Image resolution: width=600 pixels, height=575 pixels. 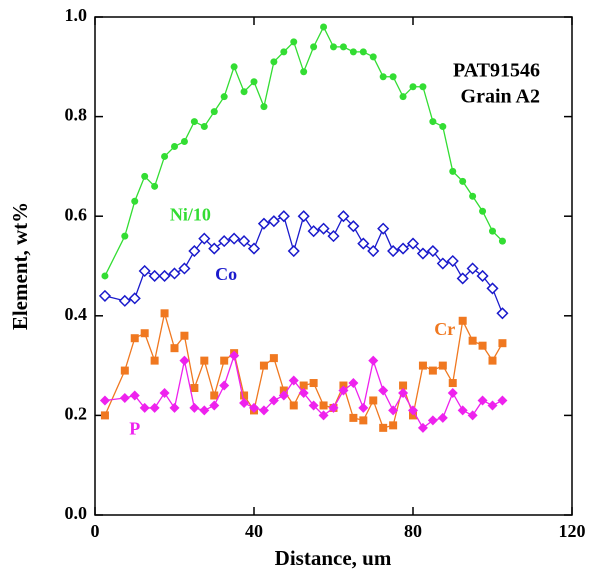 What do you see at coordinates (76, 314) in the screenshot?
I see `y-tick-label: 0.4` at bounding box center [76, 314].